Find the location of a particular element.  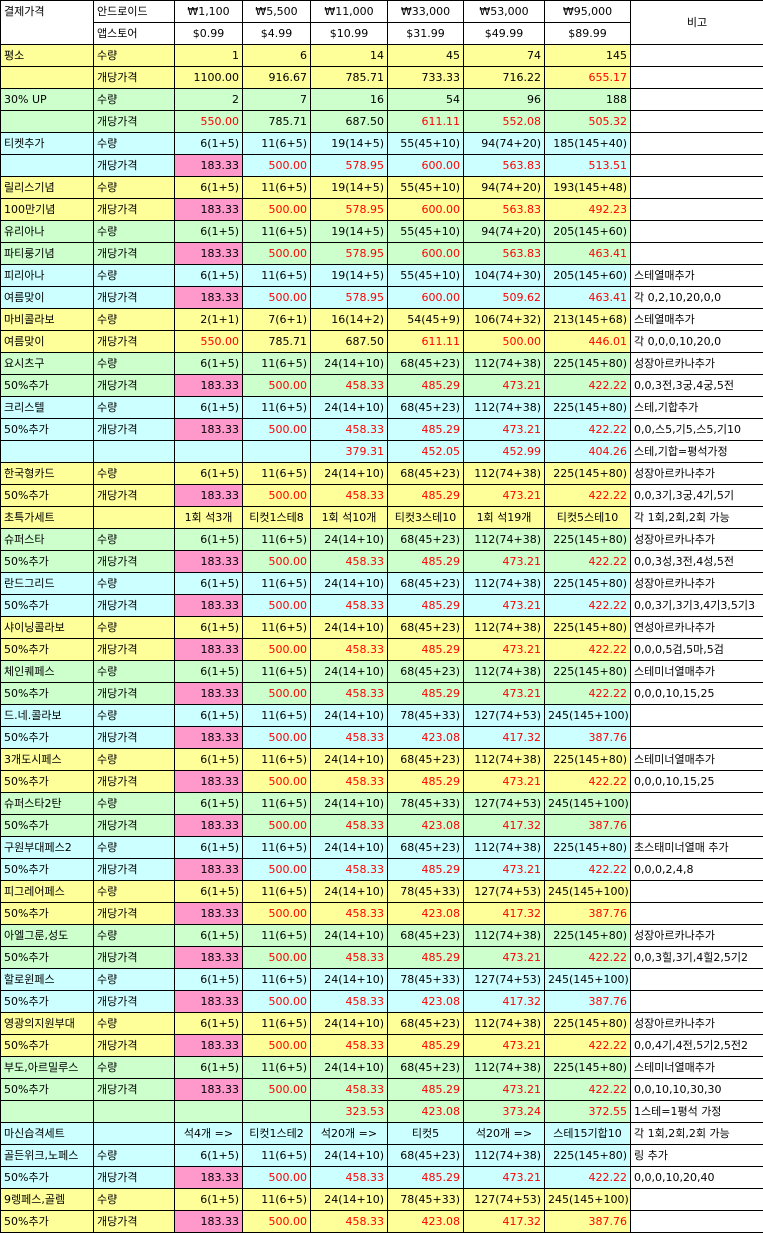

value-cell: 379.31 is located at coordinates (349, 451).